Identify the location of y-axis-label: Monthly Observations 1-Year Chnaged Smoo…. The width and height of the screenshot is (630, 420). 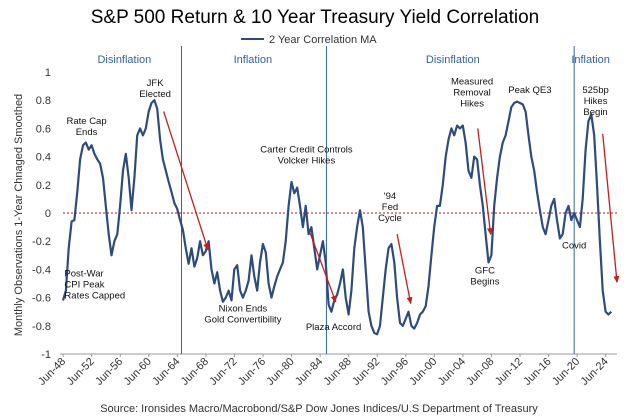
(19, 215).